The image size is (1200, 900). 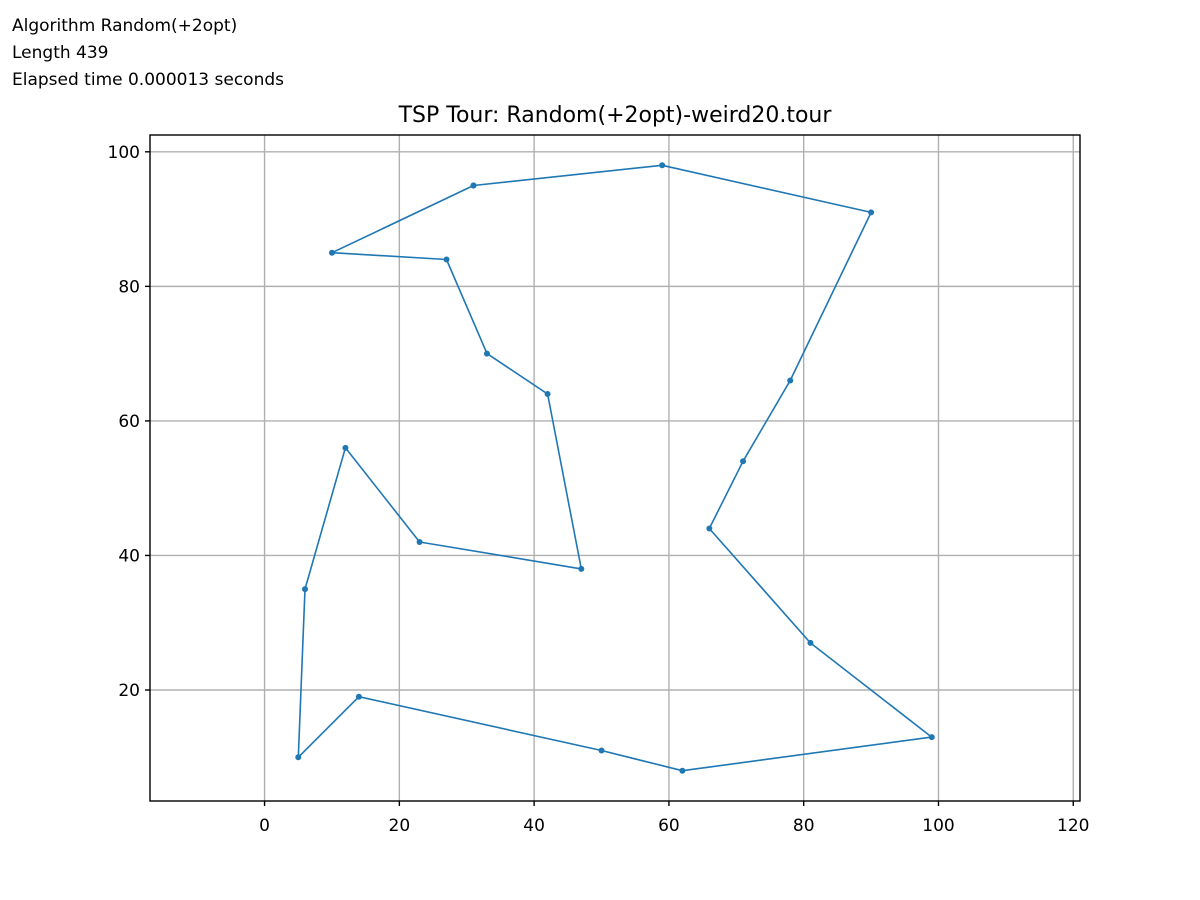 What do you see at coordinates (804, 826) in the screenshot?
I see `x-tick-label: 80` at bounding box center [804, 826].